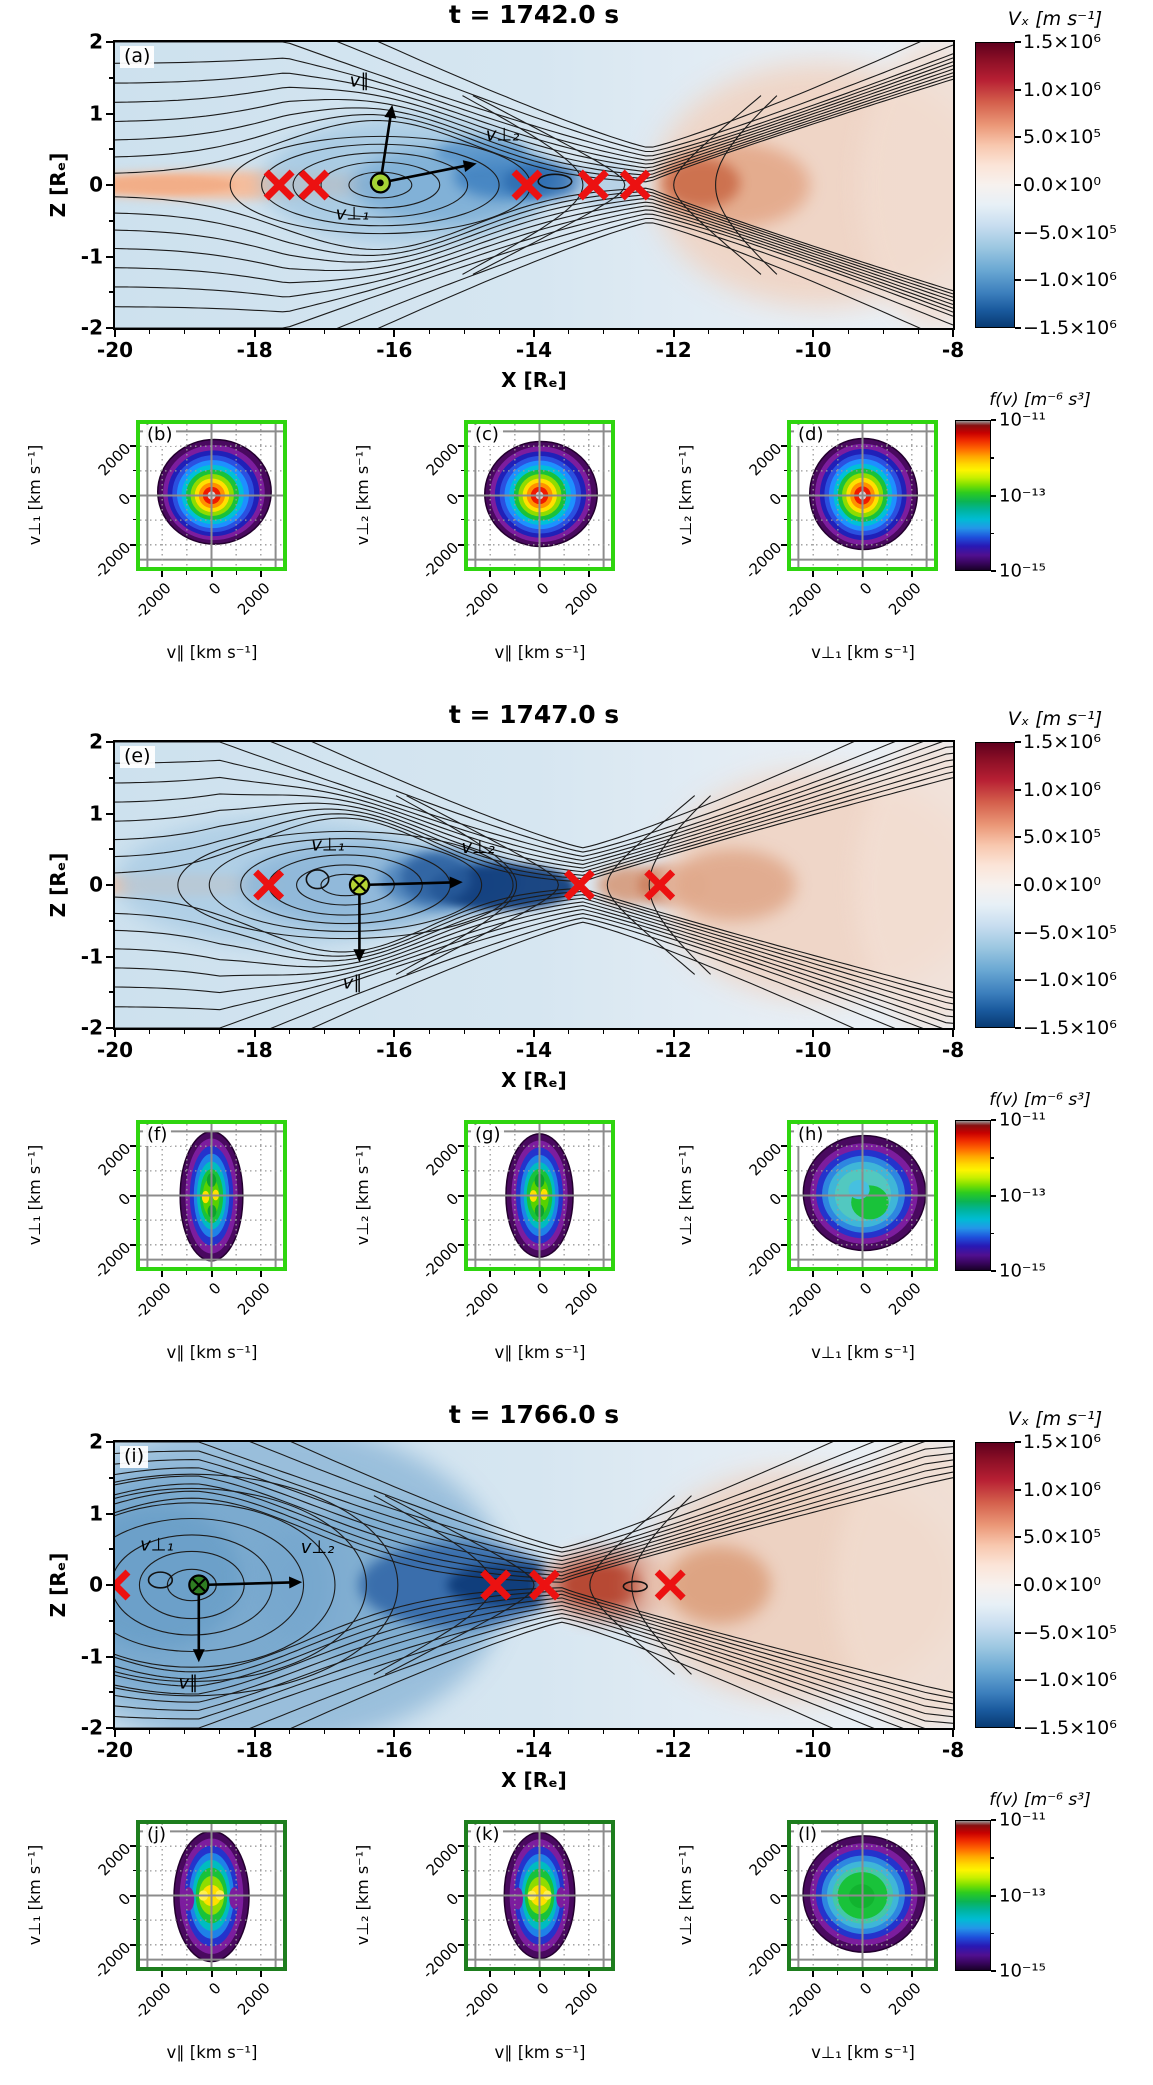 The width and height of the screenshot is (1153, 2085). What do you see at coordinates (534, 14) in the screenshot?
I see `panel-title: t = 1742.0 s` at bounding box center [534, 14].